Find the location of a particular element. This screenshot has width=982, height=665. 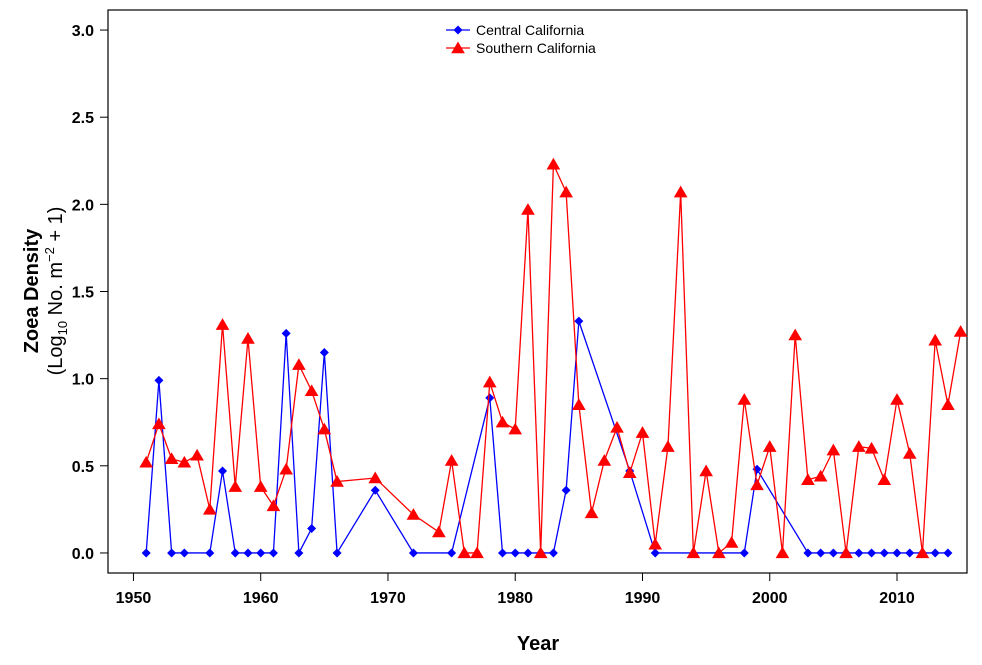

legend-label: Southern California is located at coordinates (536, 48).